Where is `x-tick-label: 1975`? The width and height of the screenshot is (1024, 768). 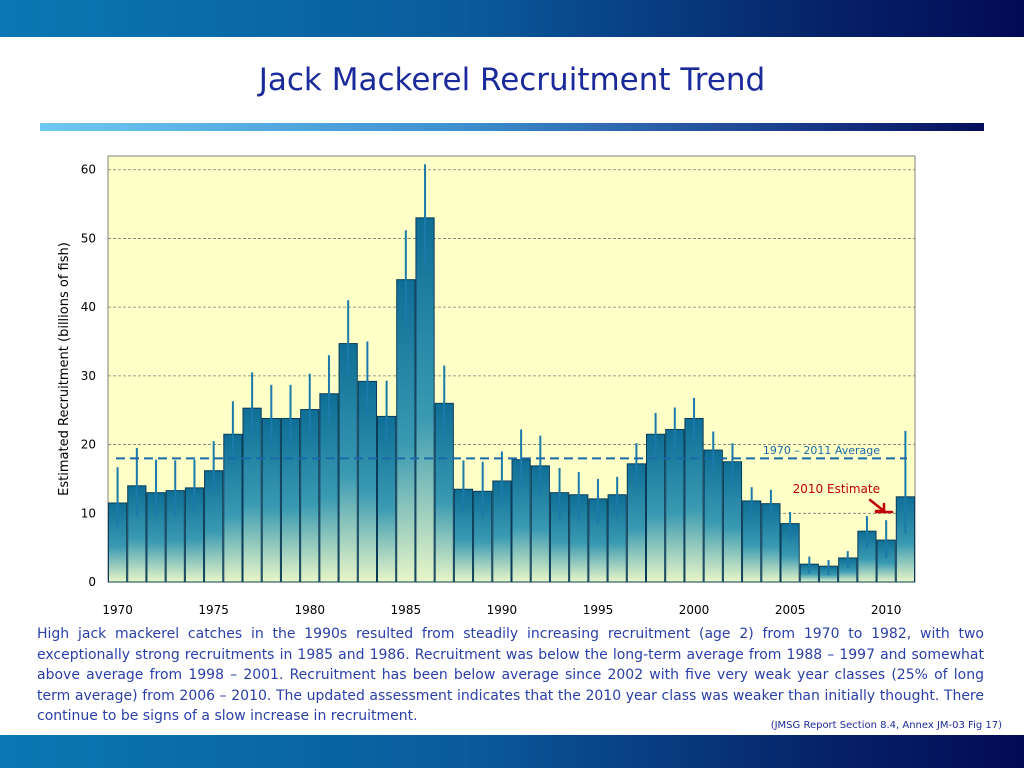
x-tick-label: 1975 is located at coordinates (213, 610).